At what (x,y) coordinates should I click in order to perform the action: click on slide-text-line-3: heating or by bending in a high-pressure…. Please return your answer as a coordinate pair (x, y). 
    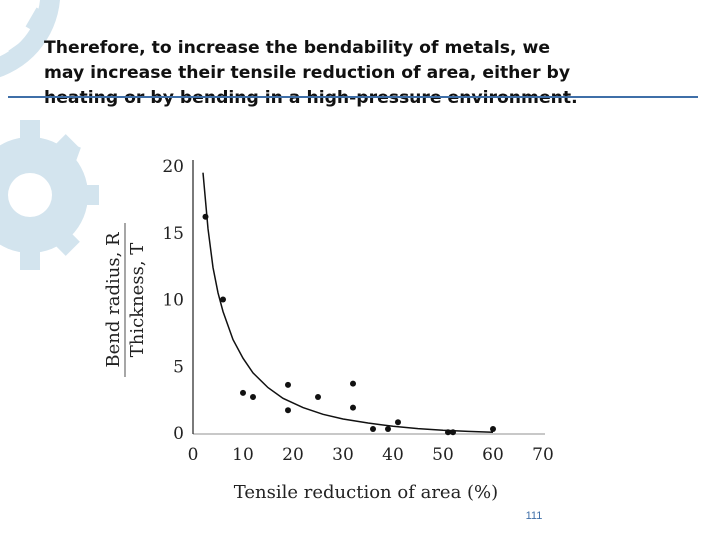
    Looking at the image, I should click on (311, 98).